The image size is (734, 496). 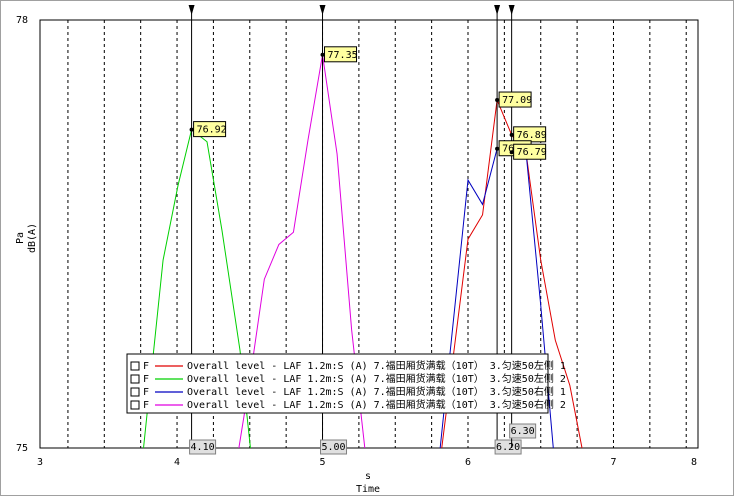 What do you see at coordinates (694, 462) in the screenshot?
I see `x-tick-label: 8` at bounding box center [694, 462].